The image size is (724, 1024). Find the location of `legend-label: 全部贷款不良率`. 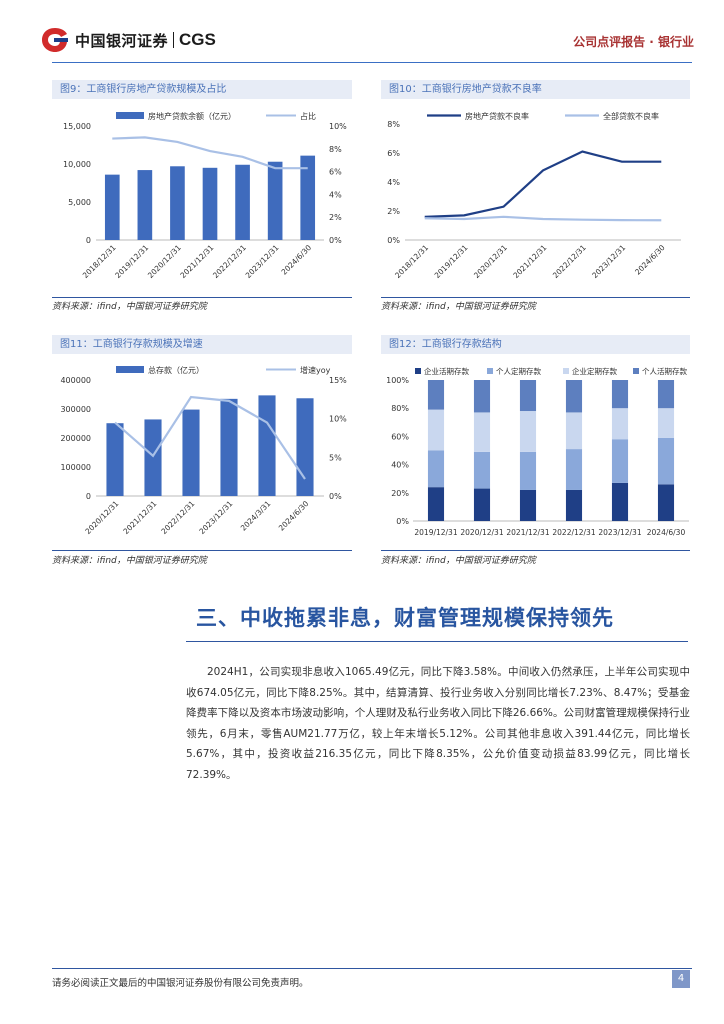

legend-label: 全部贷款不良率 is located at coordinates (631, 116).